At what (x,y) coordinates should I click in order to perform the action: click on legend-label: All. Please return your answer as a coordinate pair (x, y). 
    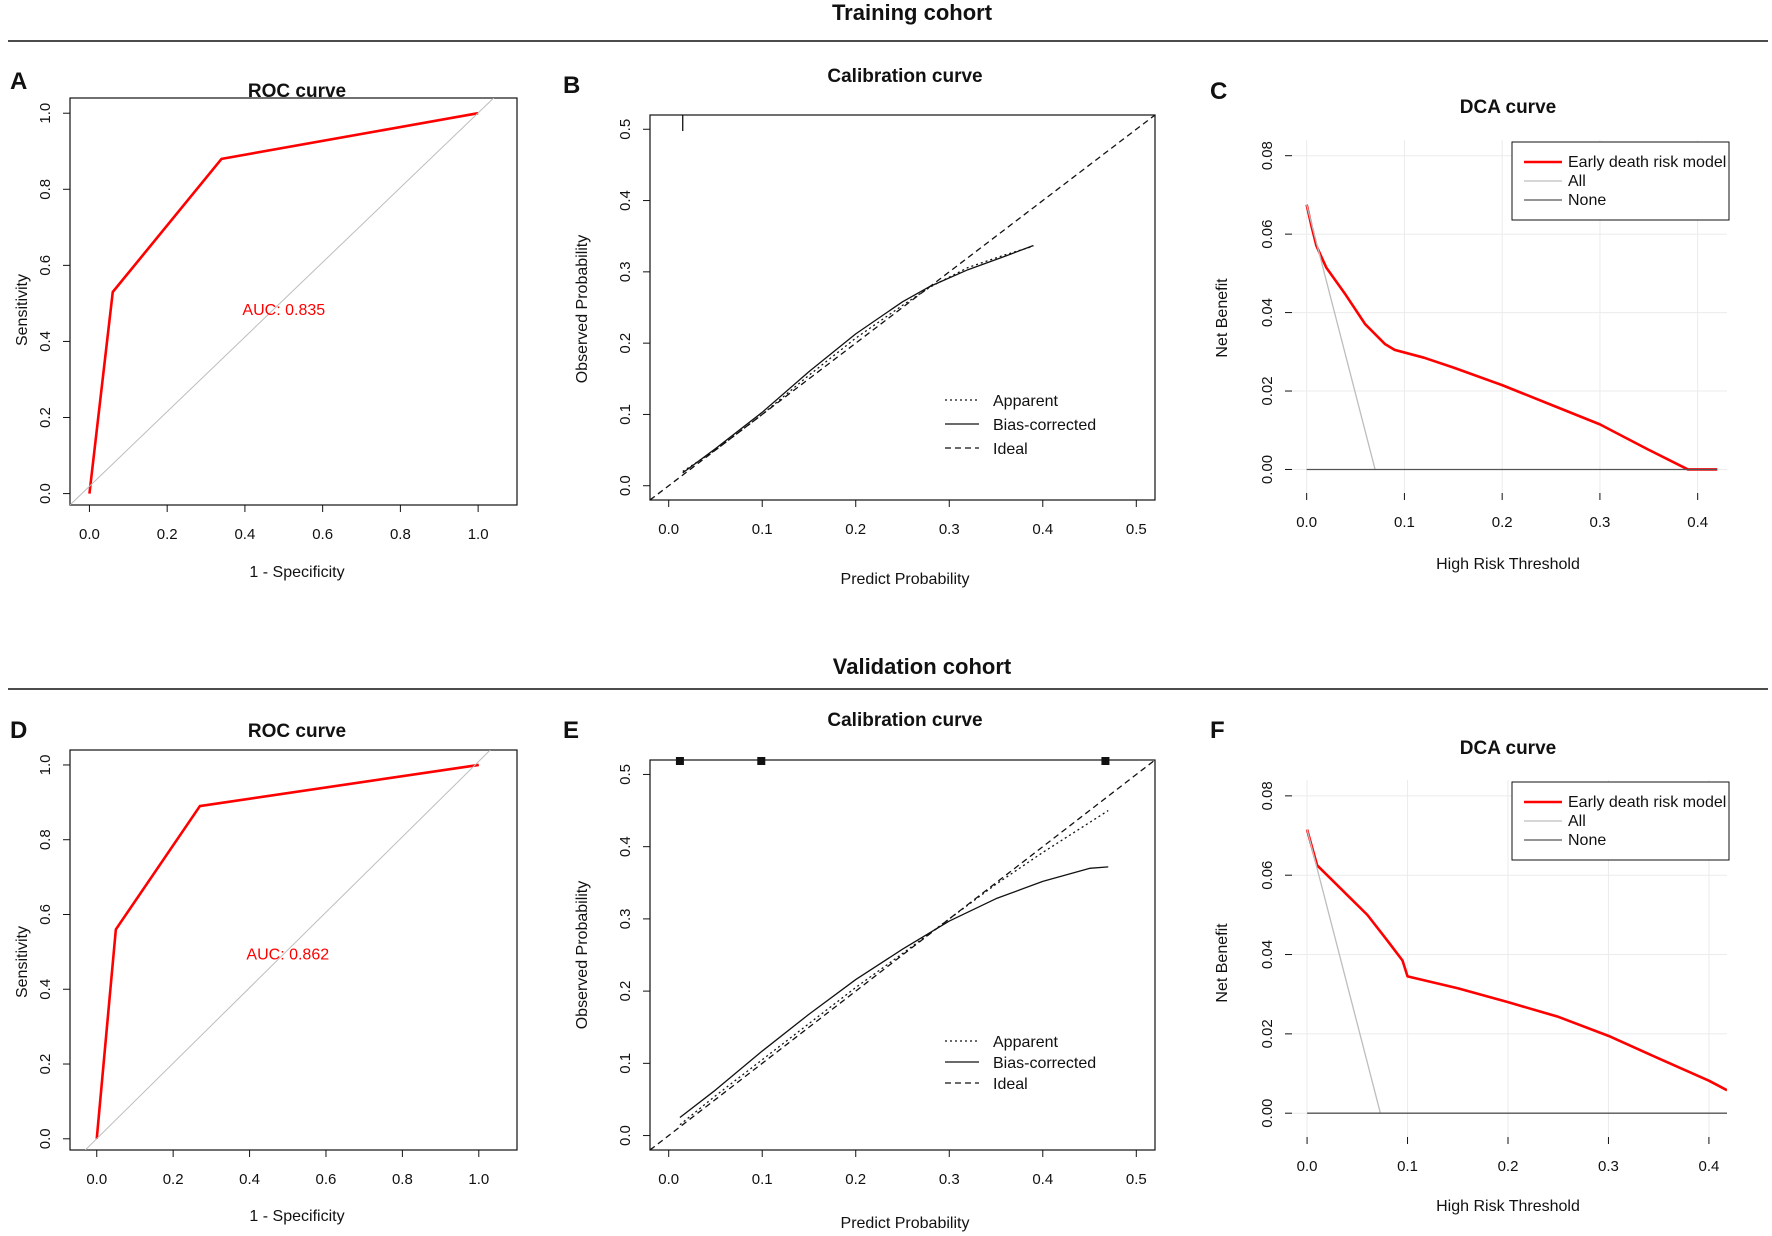
    Looking at the image, I should click on (1577, 821).